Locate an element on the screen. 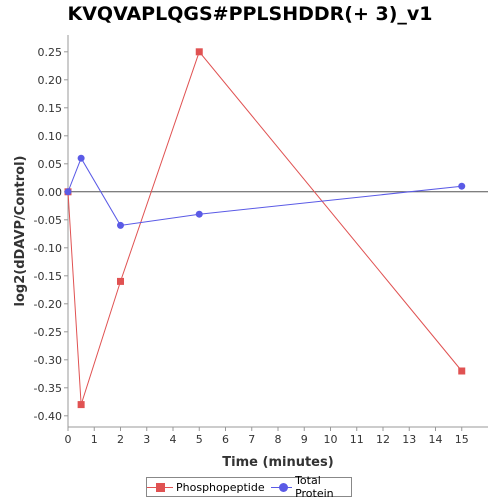  x-tick-label: 11 is located at coordinates (357, 439).